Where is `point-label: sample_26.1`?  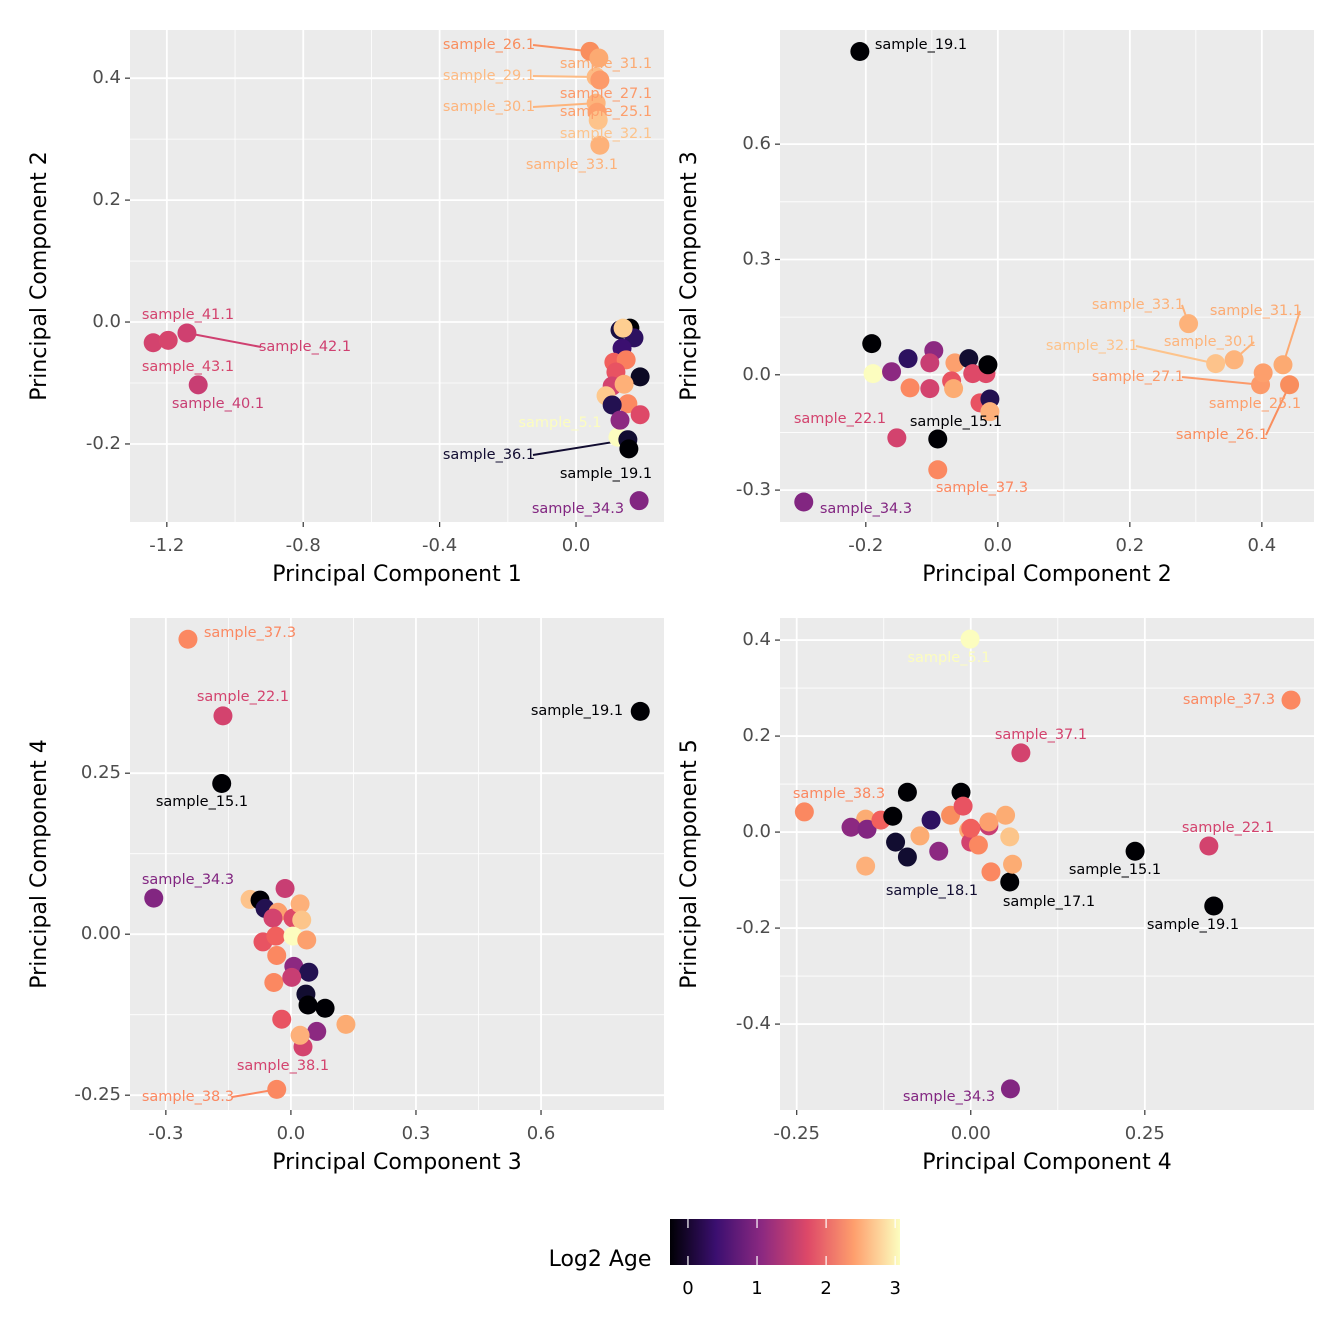
point-label: sample_26.1 is located at coordinates (1222, 435).